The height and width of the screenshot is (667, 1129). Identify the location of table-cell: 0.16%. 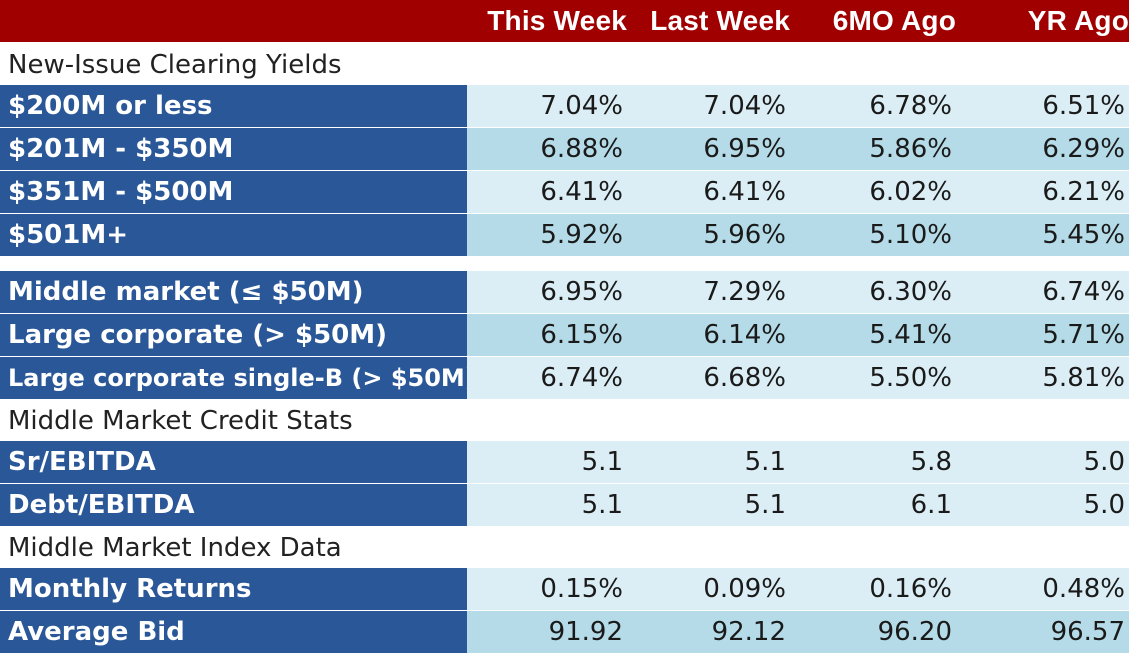
(873, 589).